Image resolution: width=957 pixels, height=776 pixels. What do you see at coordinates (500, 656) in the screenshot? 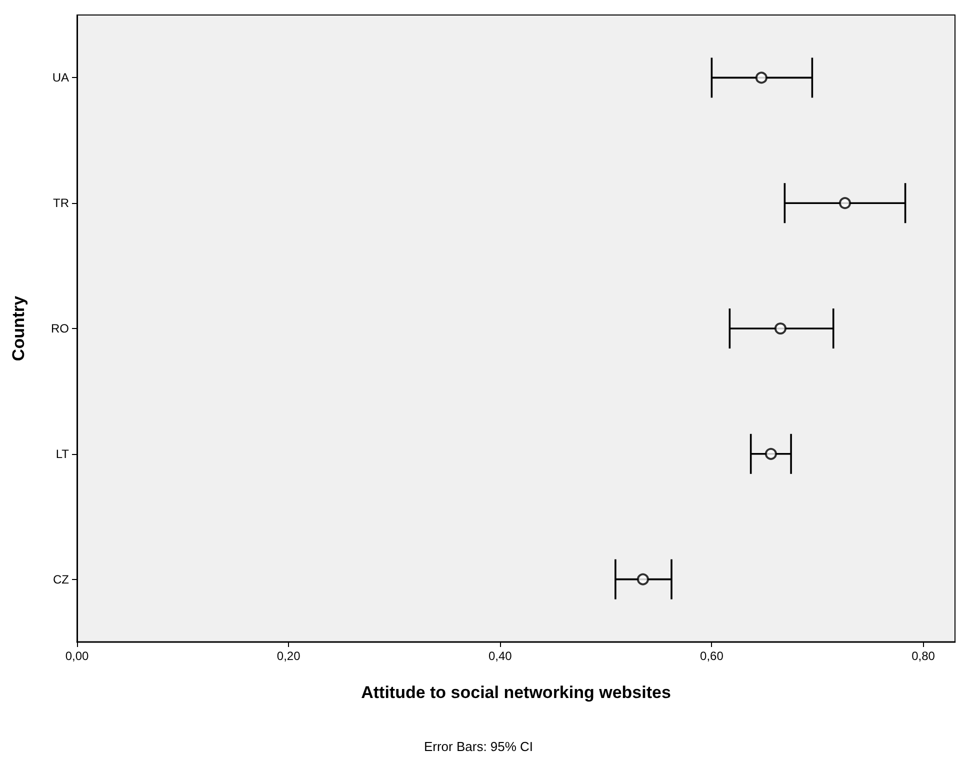
I see `x-tick-label: 0,40` at bounding box center [500, 656].